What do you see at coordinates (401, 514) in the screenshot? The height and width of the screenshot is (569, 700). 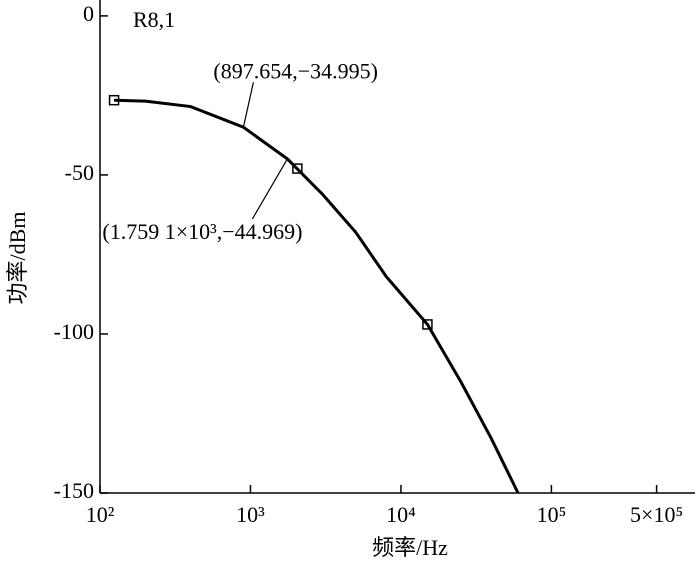 I see `x-tick-label: 10⁴` at bounding box center [401, 514].